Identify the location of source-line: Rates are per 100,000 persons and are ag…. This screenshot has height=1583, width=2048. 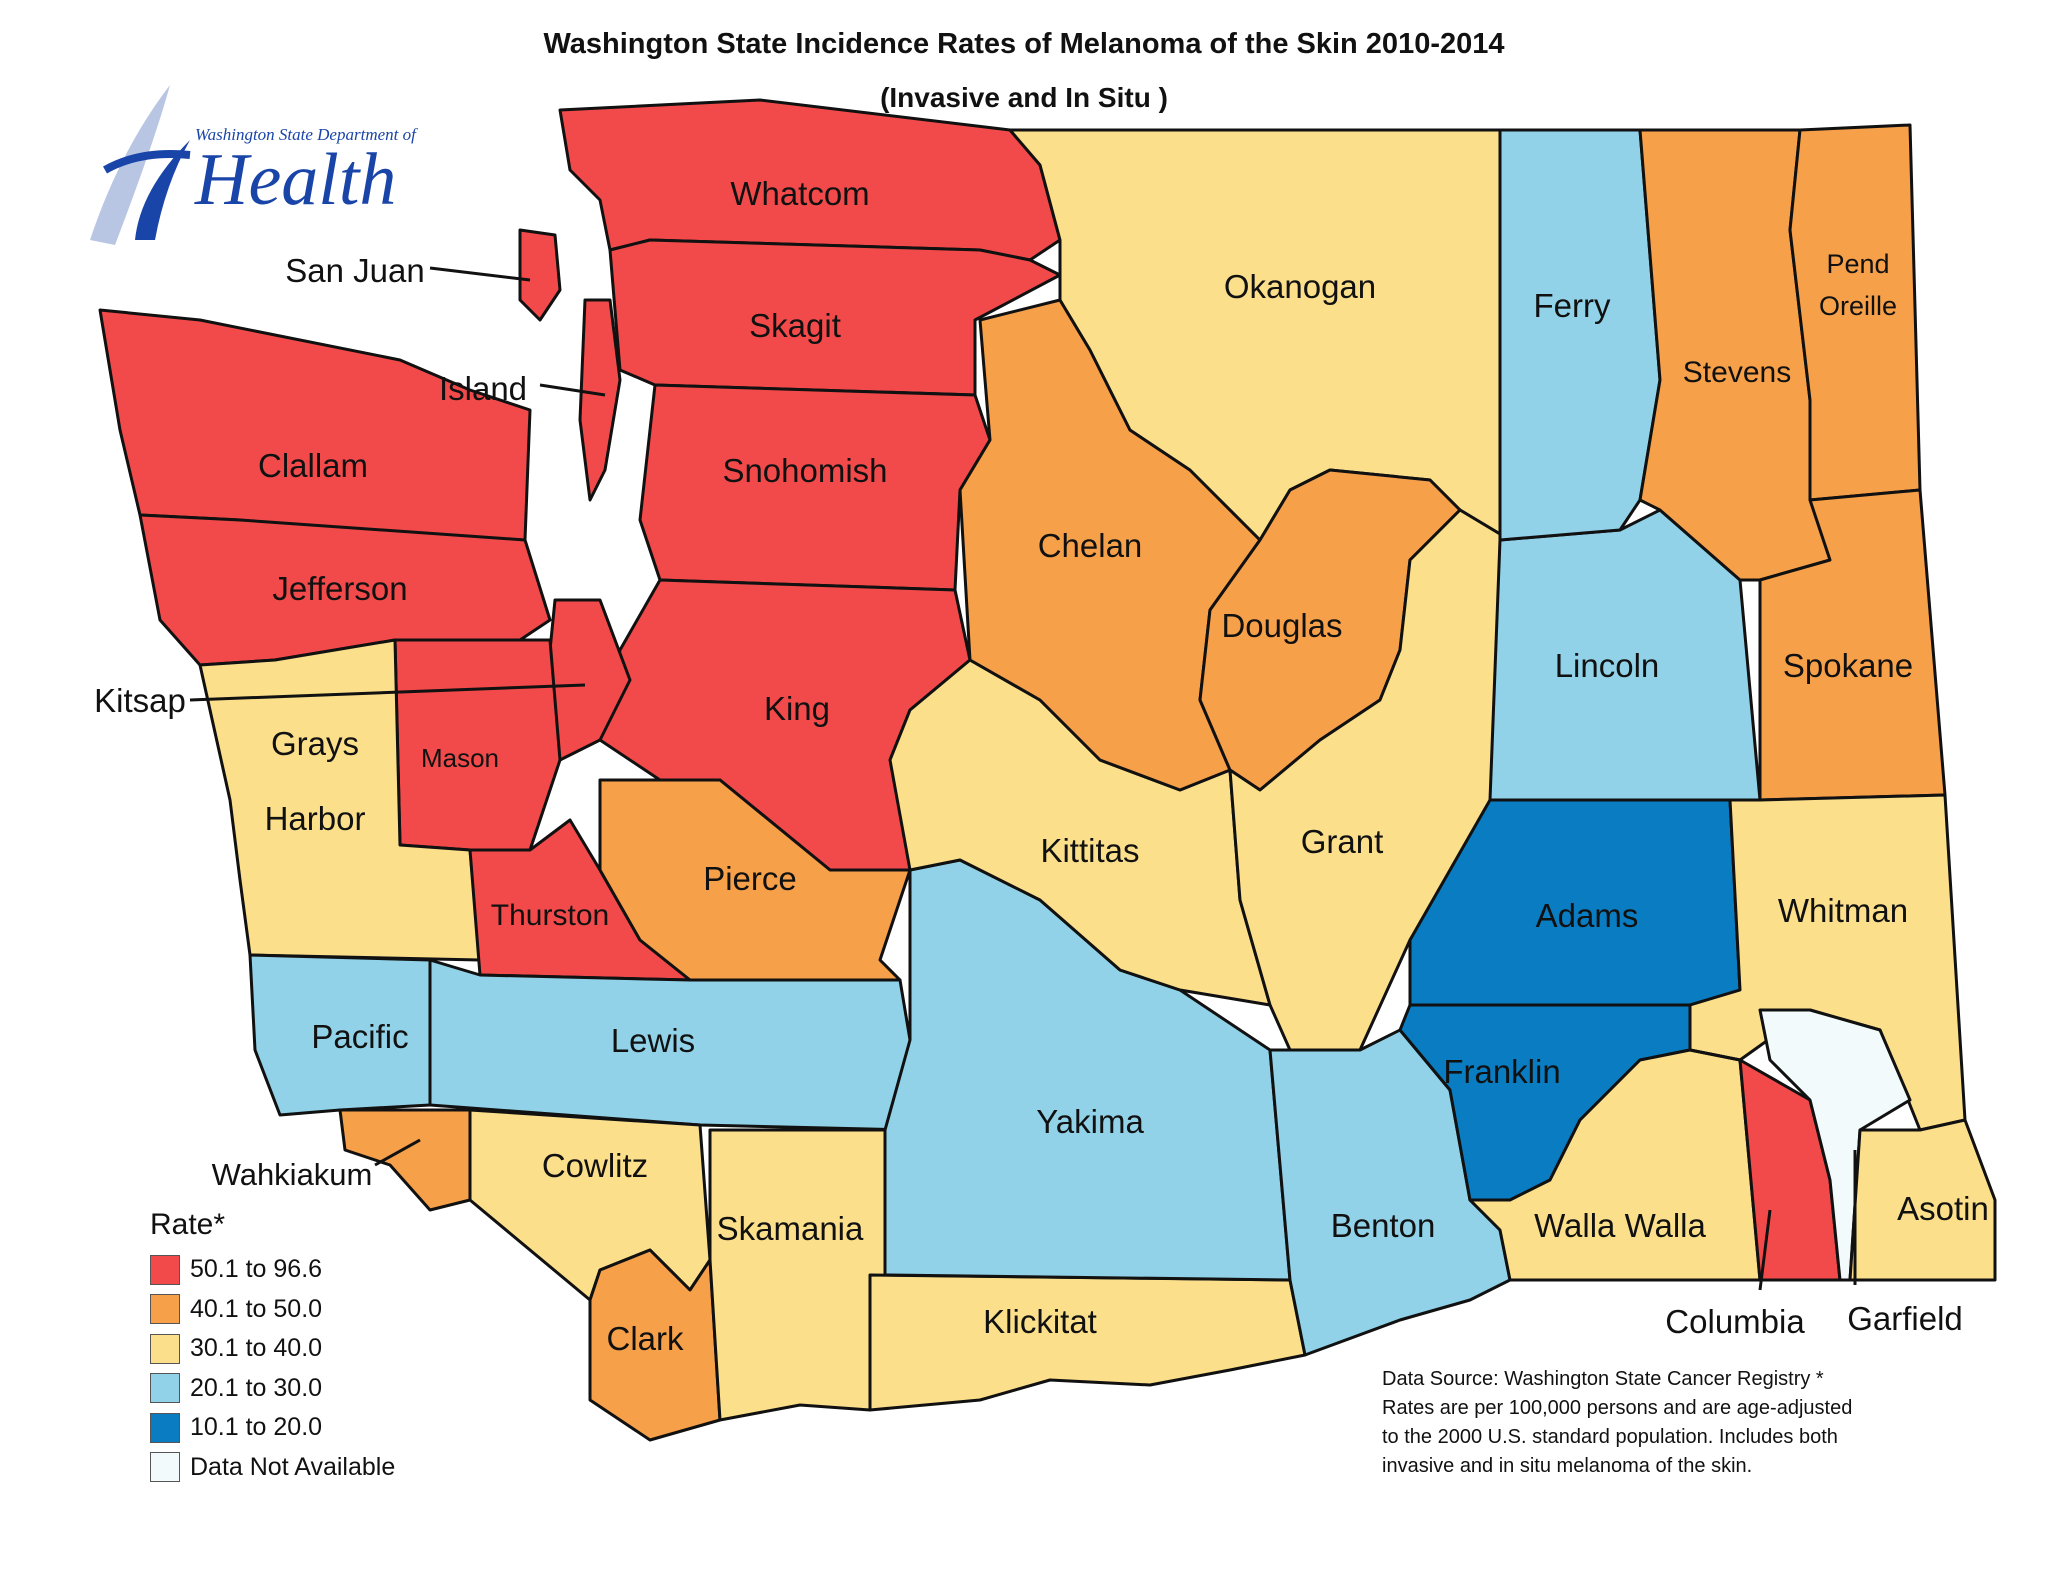
(1617, 1408).